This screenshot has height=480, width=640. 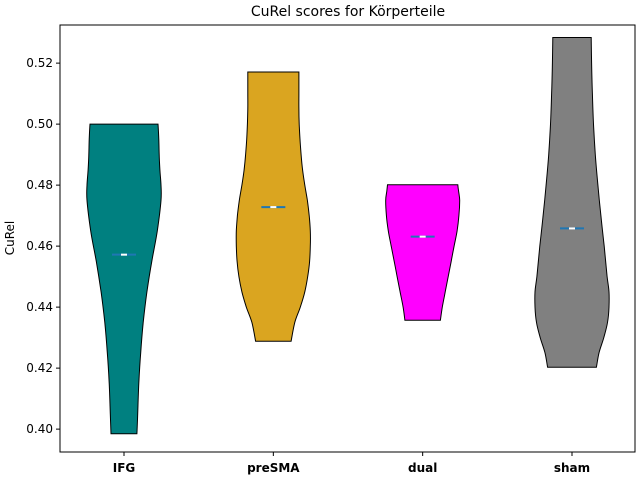 What do you see at coordinates (124, 279) in the screenshot?
I see `violin-ifg` at bounding box center [124, 279].